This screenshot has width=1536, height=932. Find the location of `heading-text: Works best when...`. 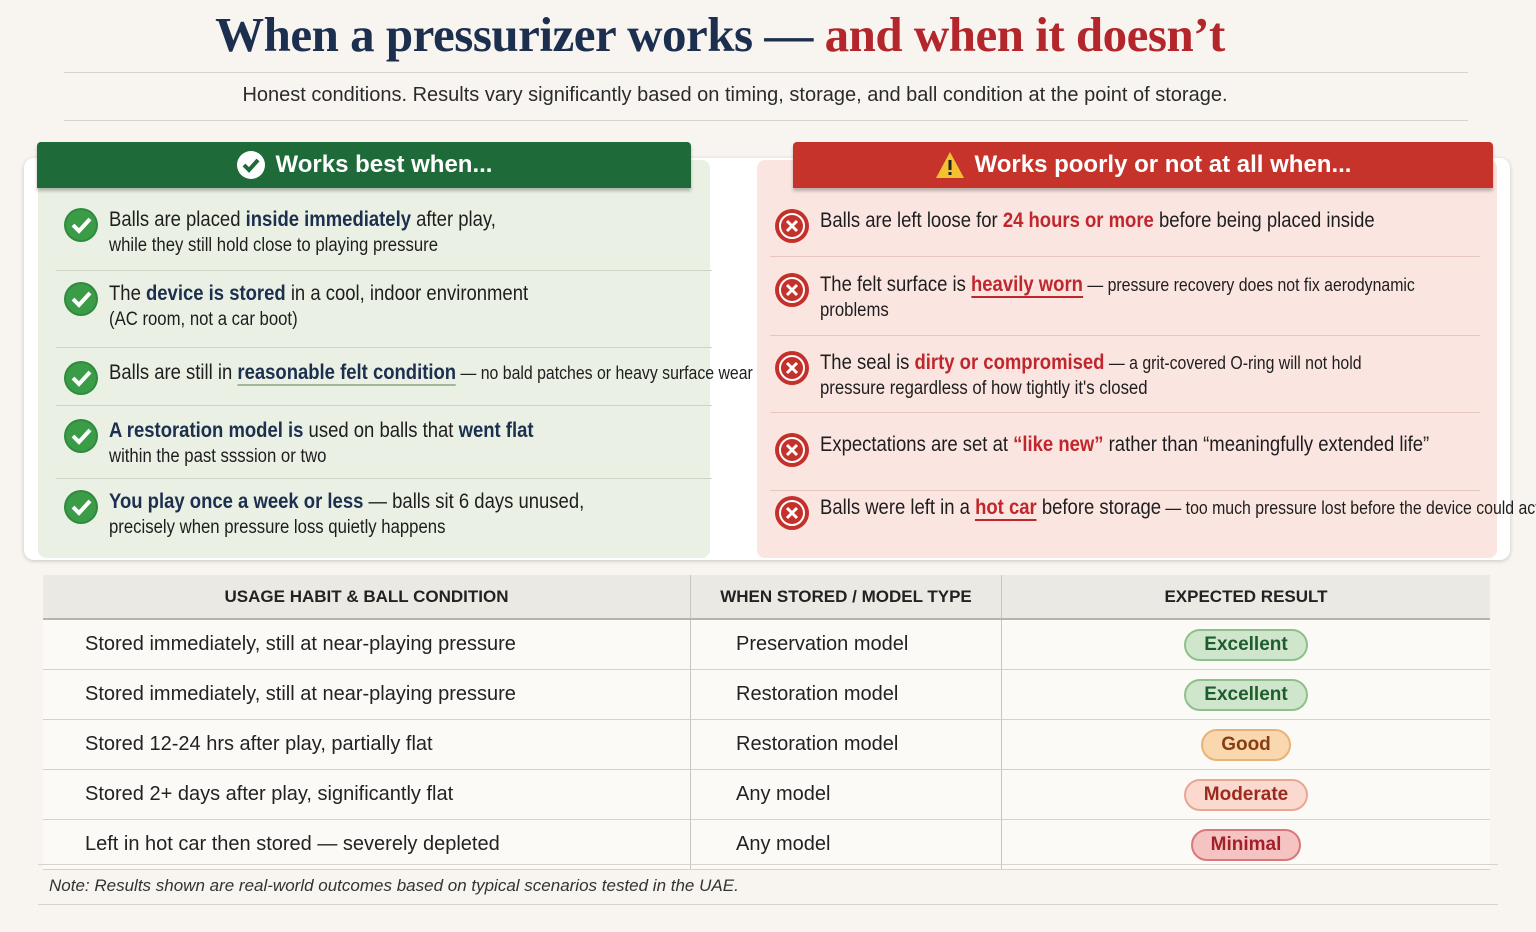

heading-text: Works best when... is located at coordinates (384, 164).